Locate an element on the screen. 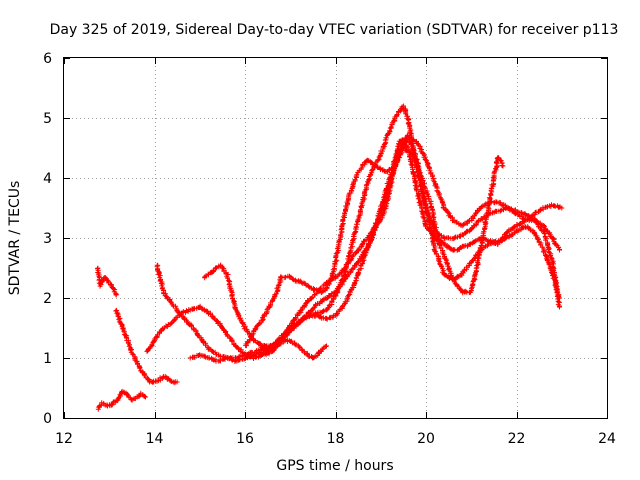  y-tick-labels: 0 1 2 3 4 5 6 is located at coordinates (47, 239).